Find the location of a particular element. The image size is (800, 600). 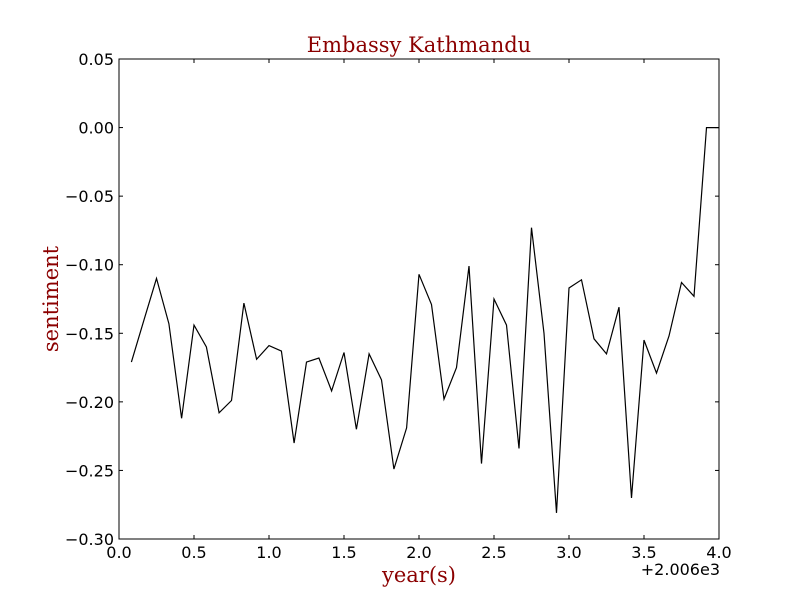

x-tick-label: 1.0 is located at coordinates (268, 552).